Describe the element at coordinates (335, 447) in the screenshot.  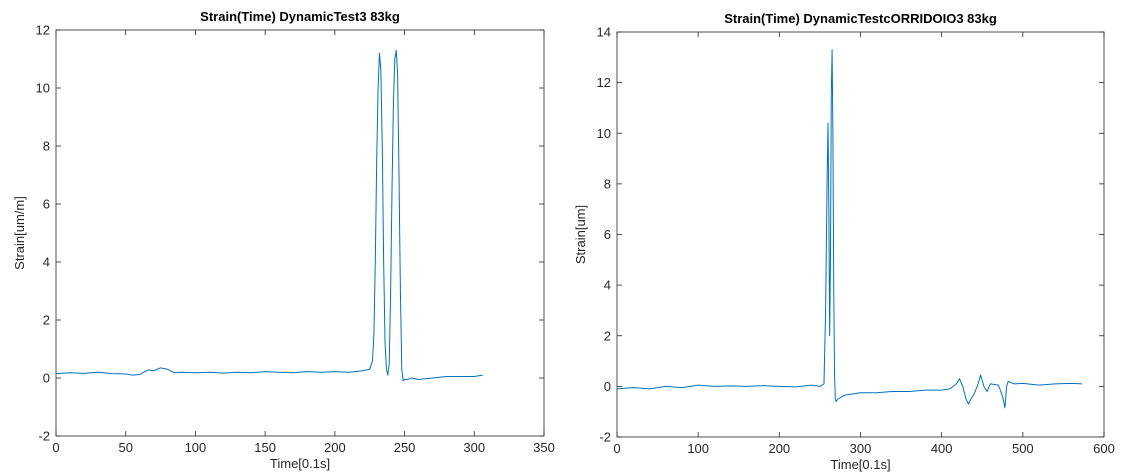
I see `left-xtick-label: 200` at that location.